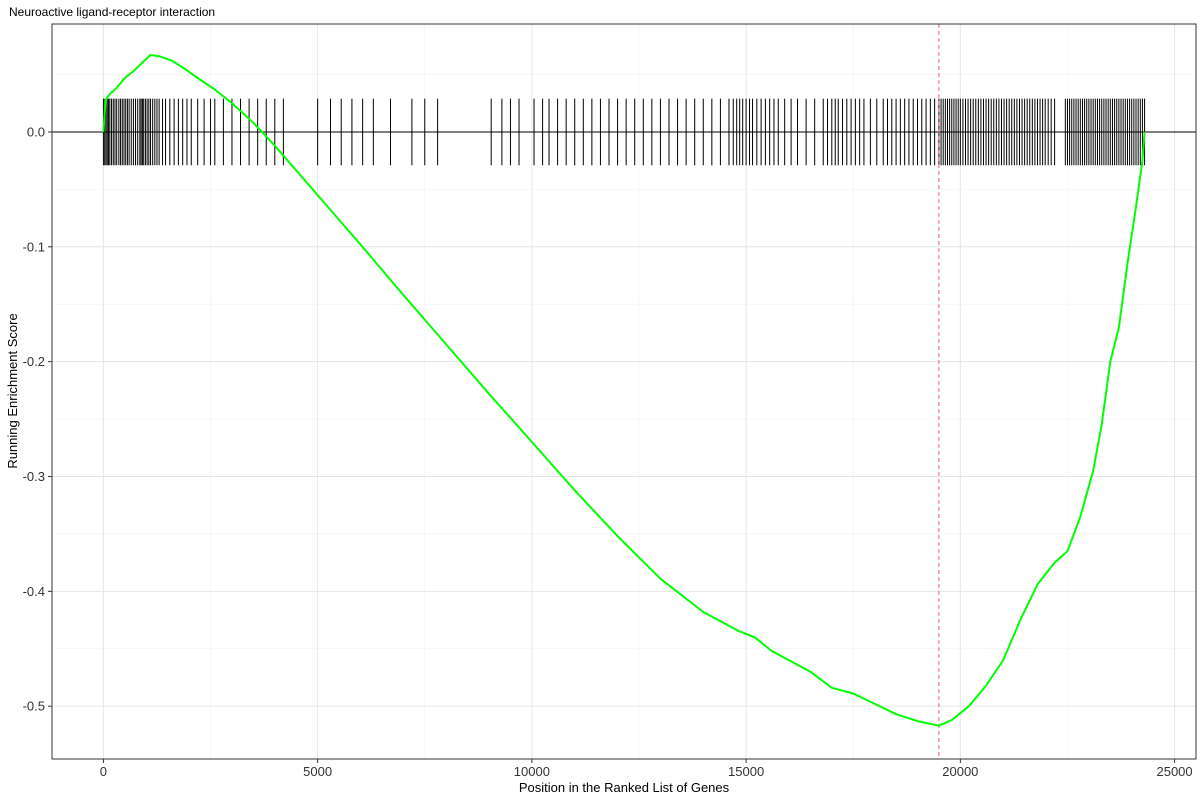  I want to click on x-tick-label: 15000, so click(746, 771).